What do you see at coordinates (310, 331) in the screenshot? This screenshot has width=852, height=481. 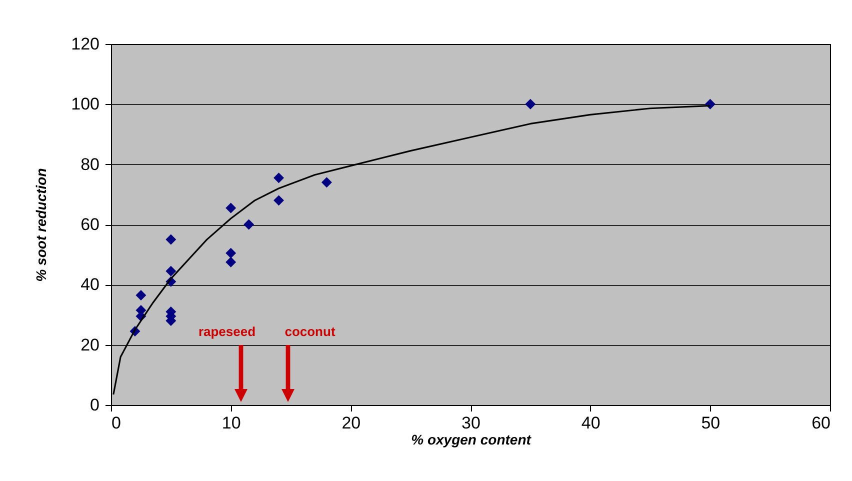 I see `annotation: coconut` at bounding box center [310, 331].